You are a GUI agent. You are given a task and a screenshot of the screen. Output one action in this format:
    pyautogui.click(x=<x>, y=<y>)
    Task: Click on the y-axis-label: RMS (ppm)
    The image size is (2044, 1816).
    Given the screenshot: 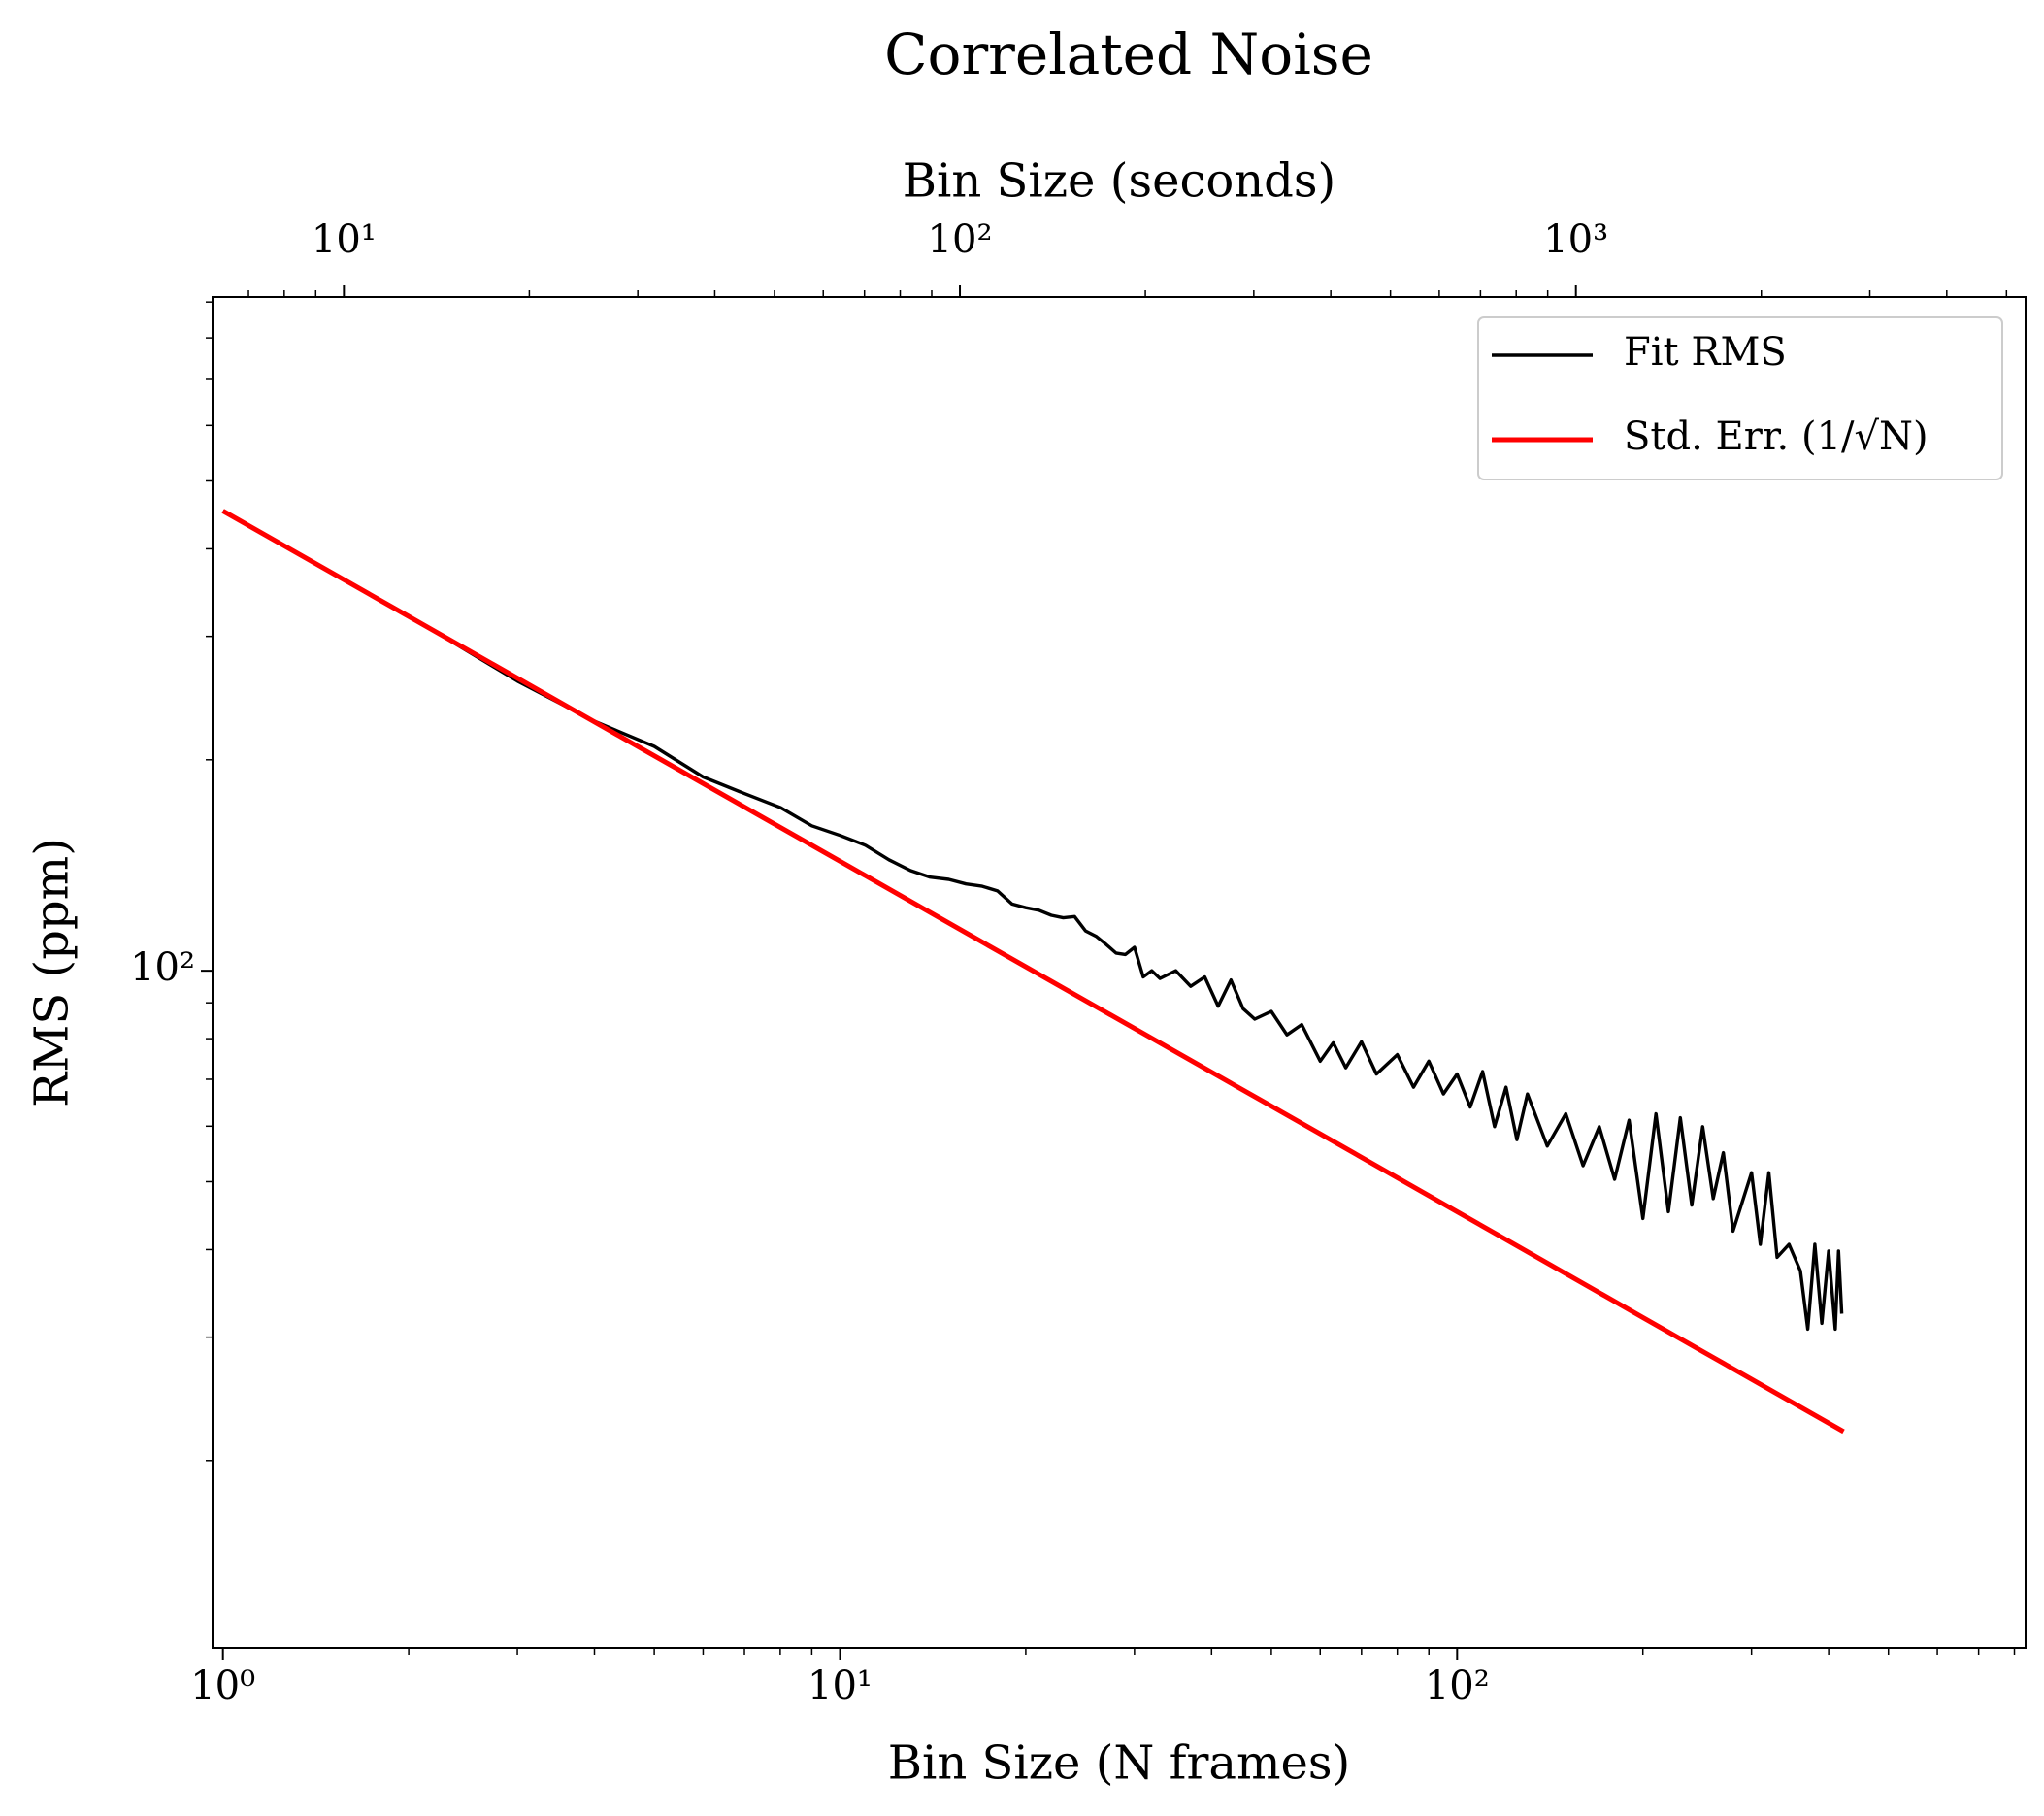 What is the action you would take?
    pyautogui.click(x=53, y=972)
    